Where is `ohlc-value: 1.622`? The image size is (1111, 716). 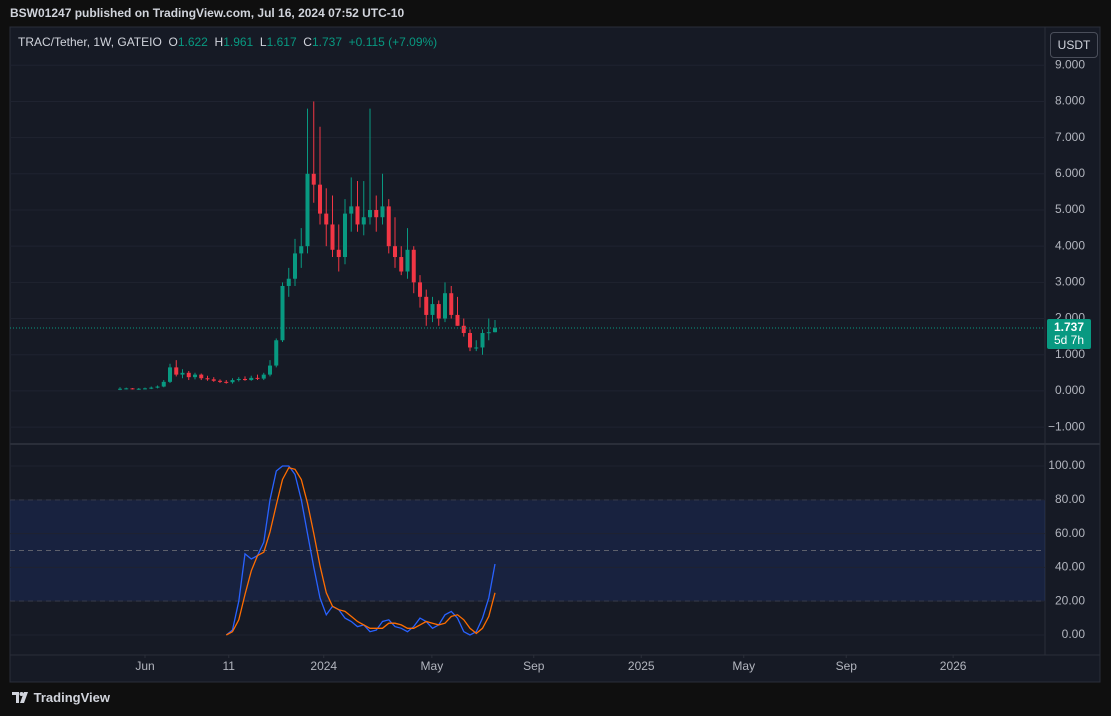
ohlc-value: 1.622 is located at coordinates (192, 42).